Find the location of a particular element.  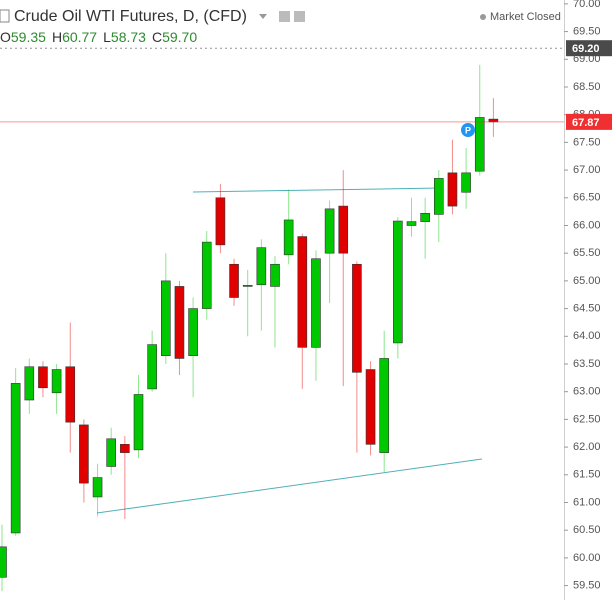

y-tick-label: 60.00 is located at coordinates (587, 558).